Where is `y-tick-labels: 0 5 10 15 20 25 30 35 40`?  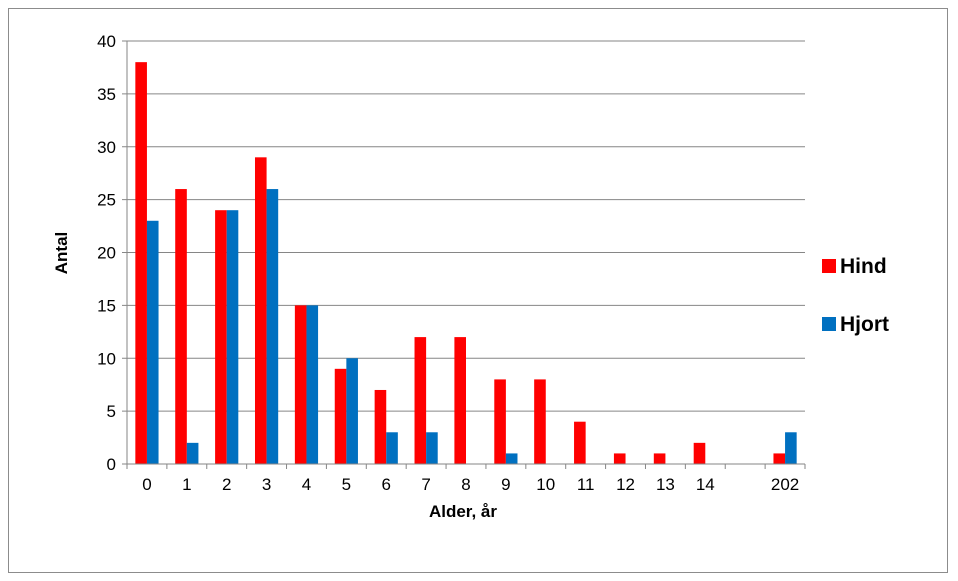 y-tick-labels: 0 5 10 15 20 25 30 35 40 is located at coordinates (106, 253).